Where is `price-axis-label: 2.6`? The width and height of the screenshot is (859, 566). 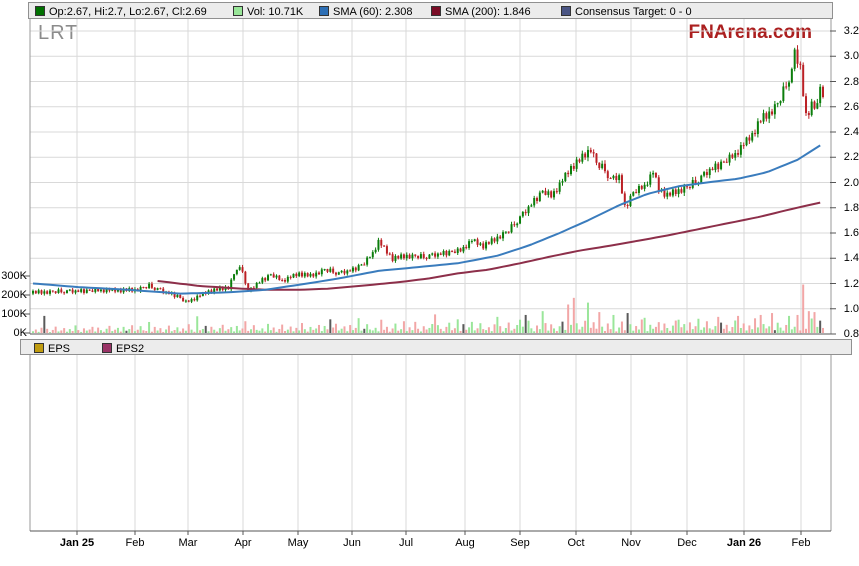
price-axis-label: 2.6 is located at coordinates (851, 106).